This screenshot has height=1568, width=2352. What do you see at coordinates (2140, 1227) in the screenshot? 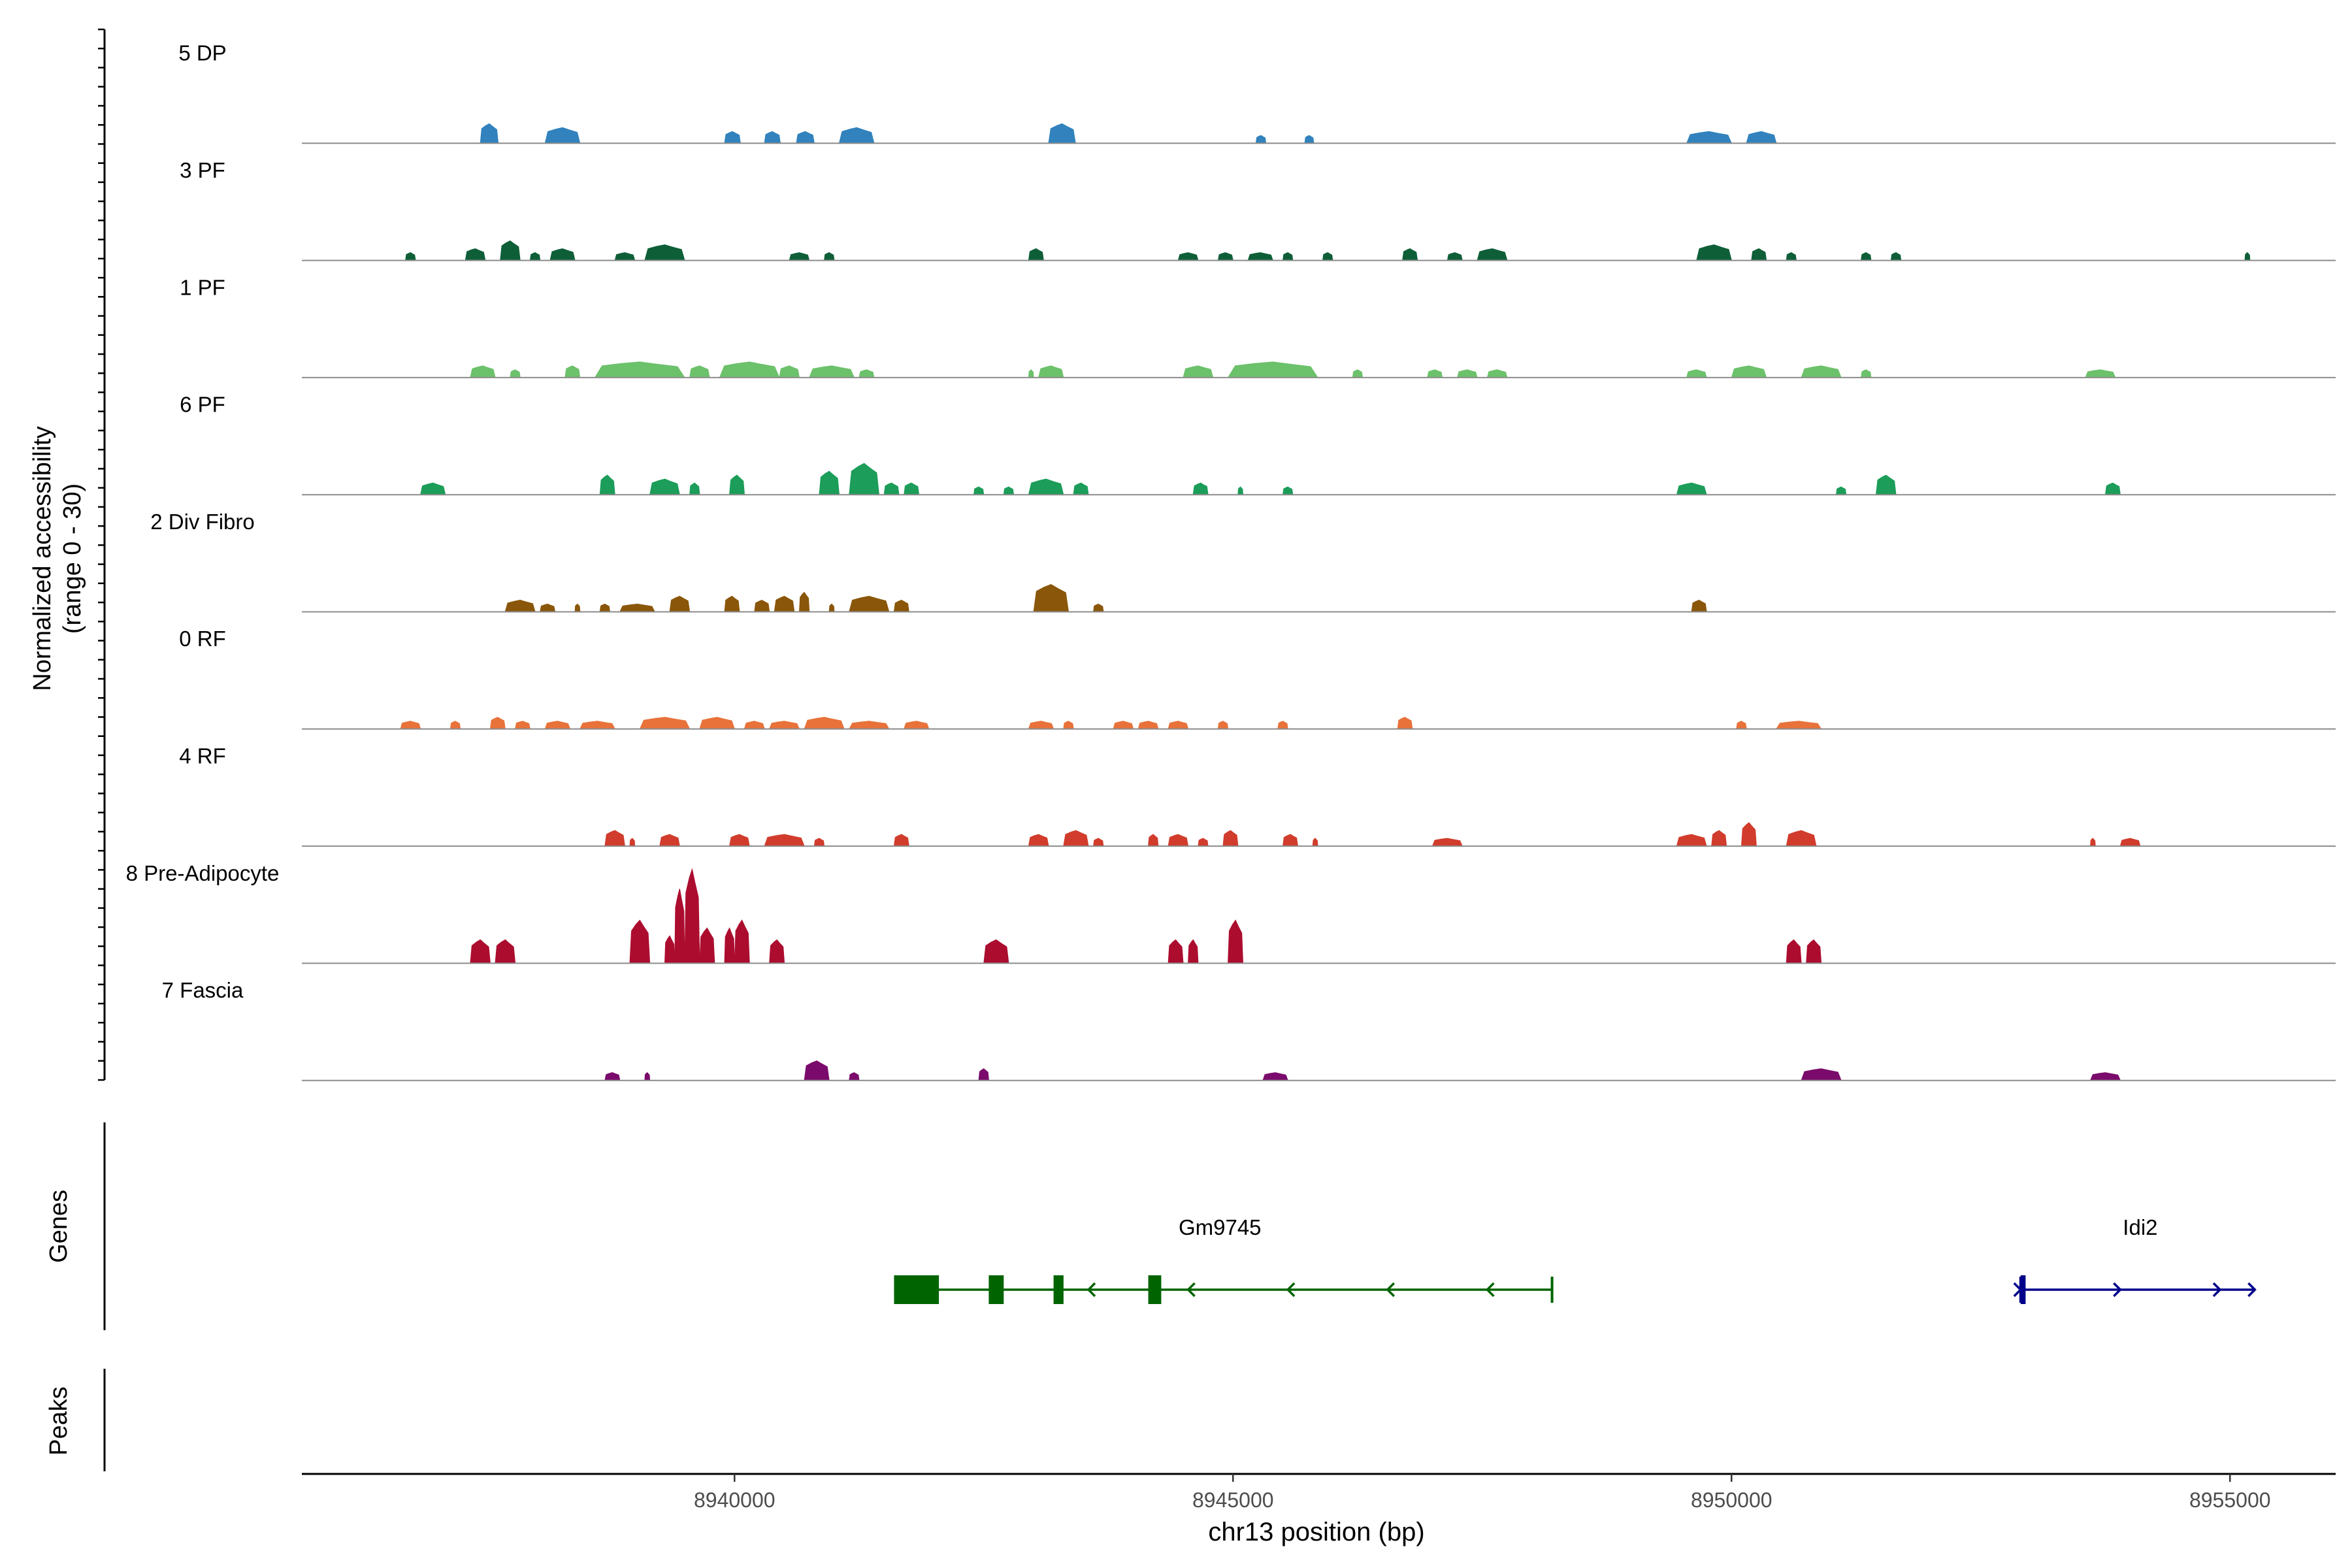
I see `gene-name-label: Idi2` at bounding box center [2140, 1227].